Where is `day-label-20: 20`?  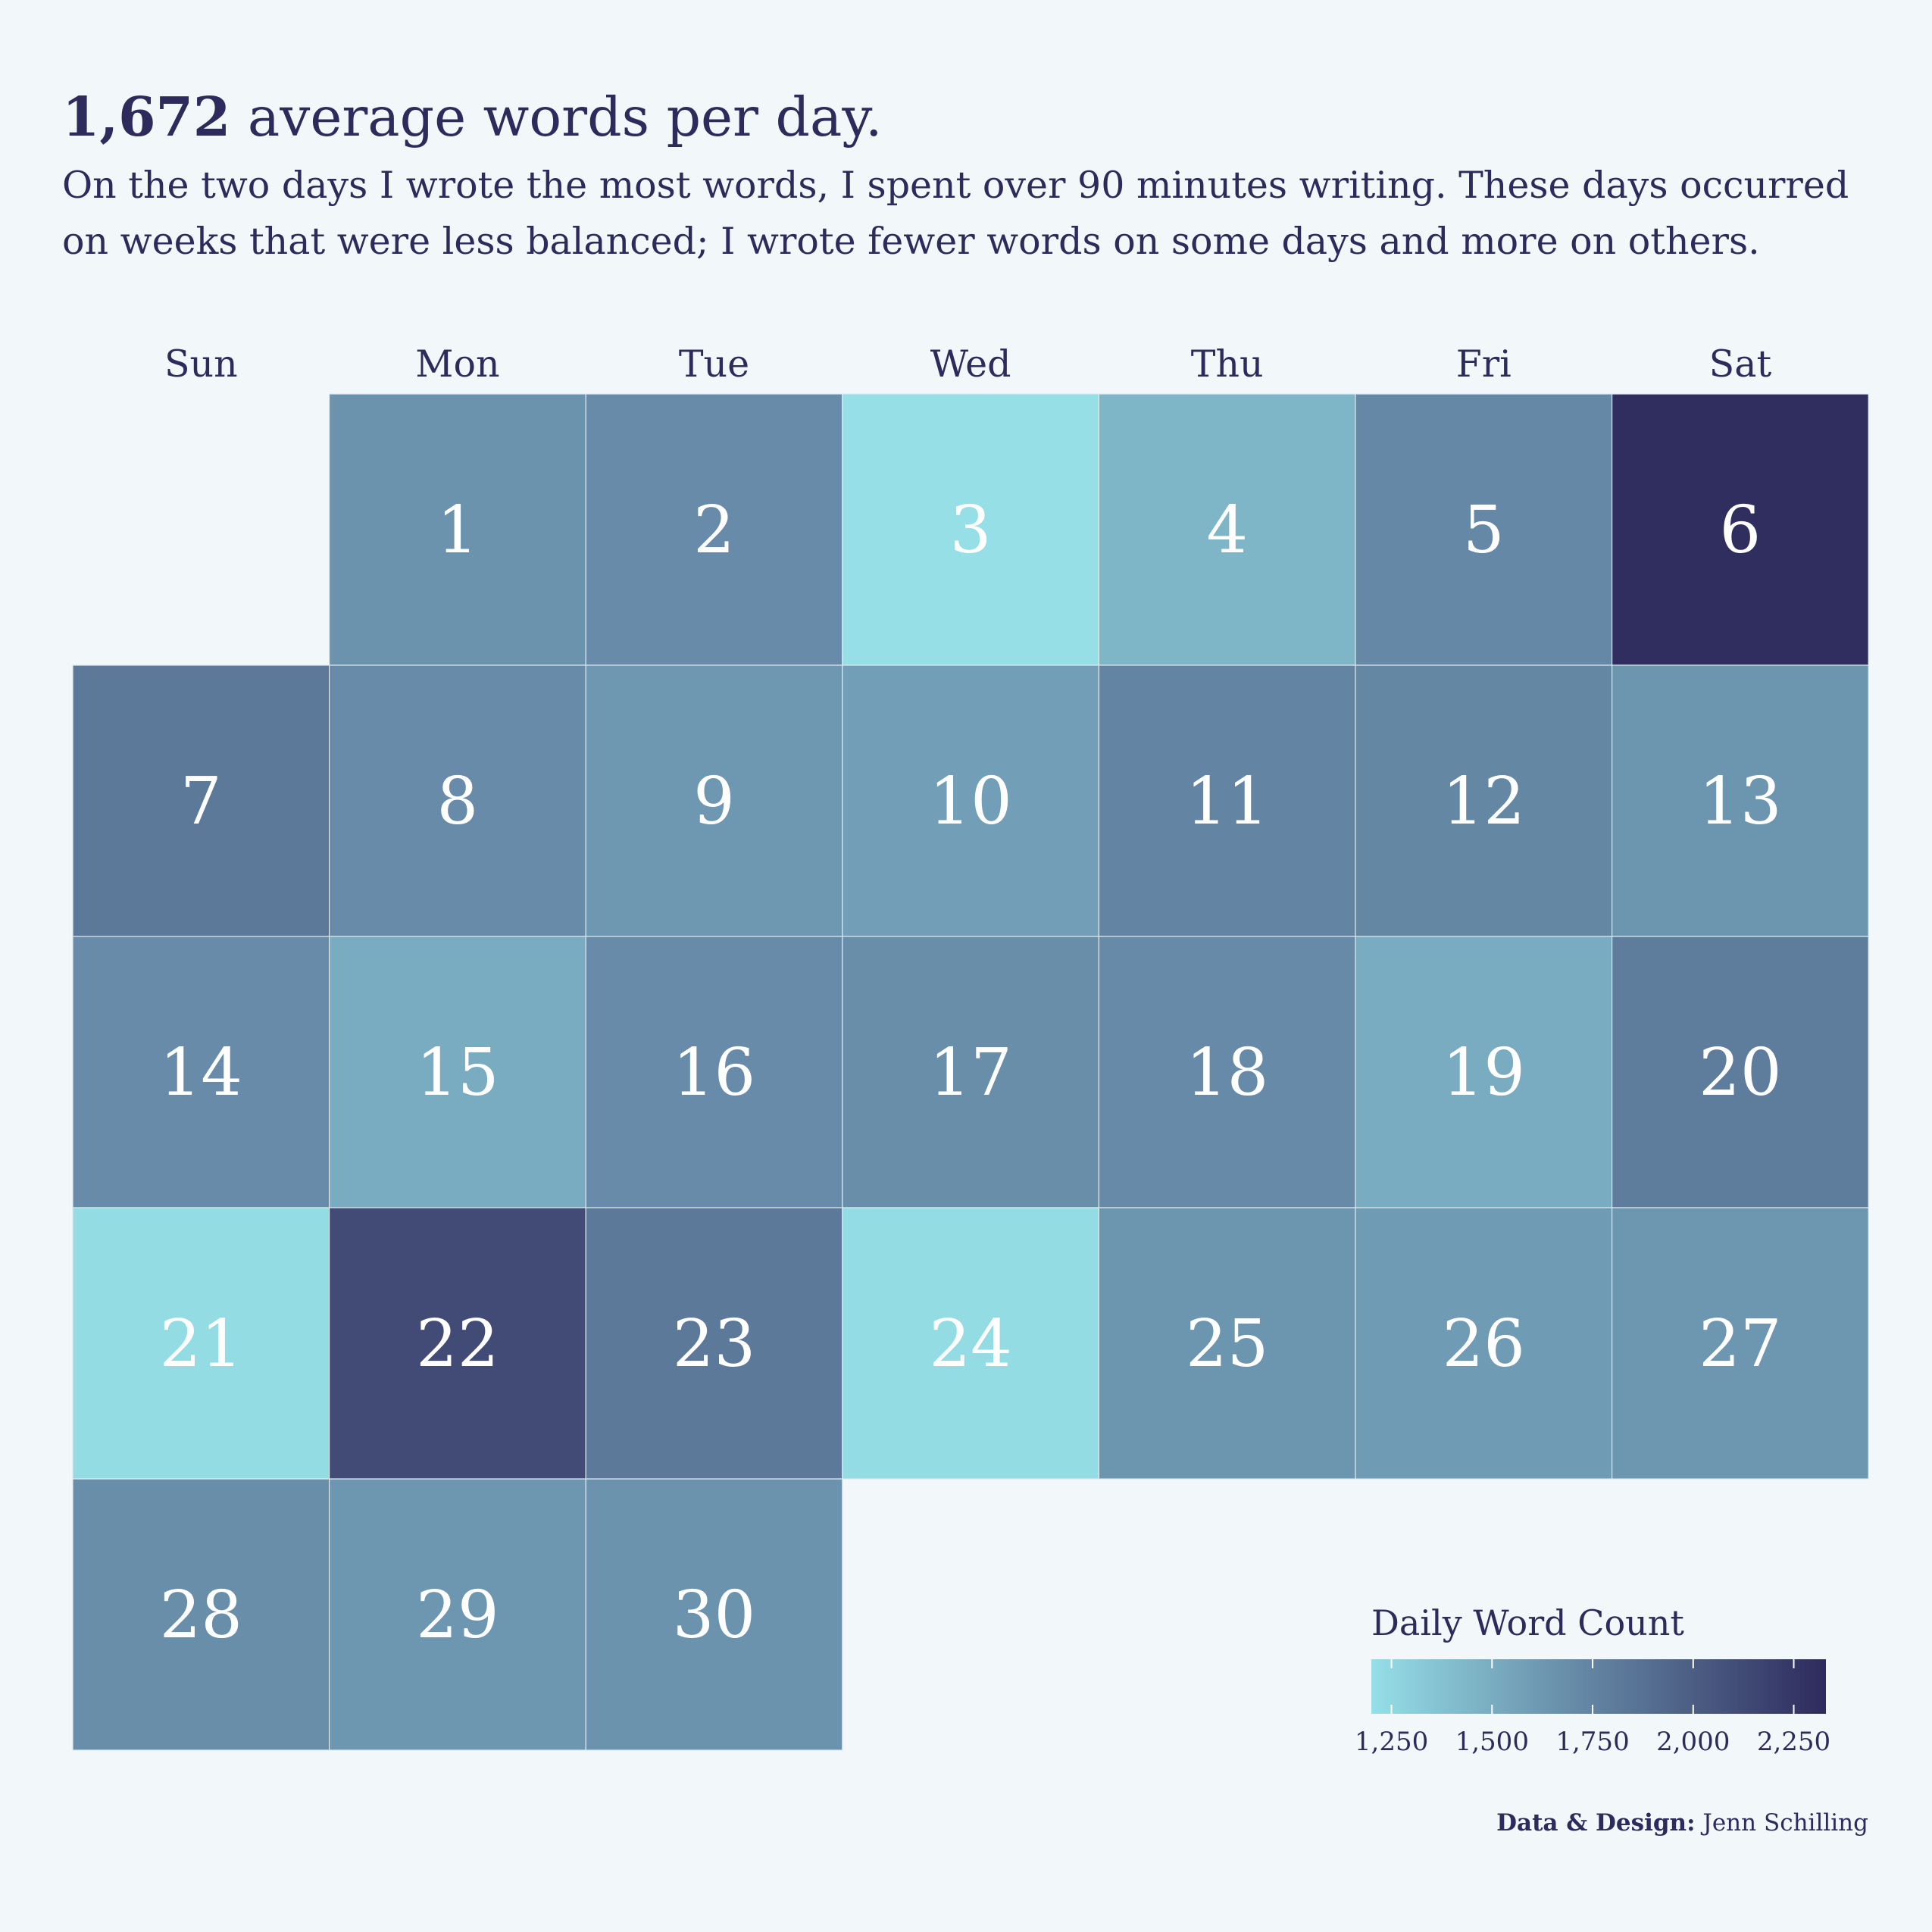
day-label-20: 20 is located at coordinates (1740, 1073).